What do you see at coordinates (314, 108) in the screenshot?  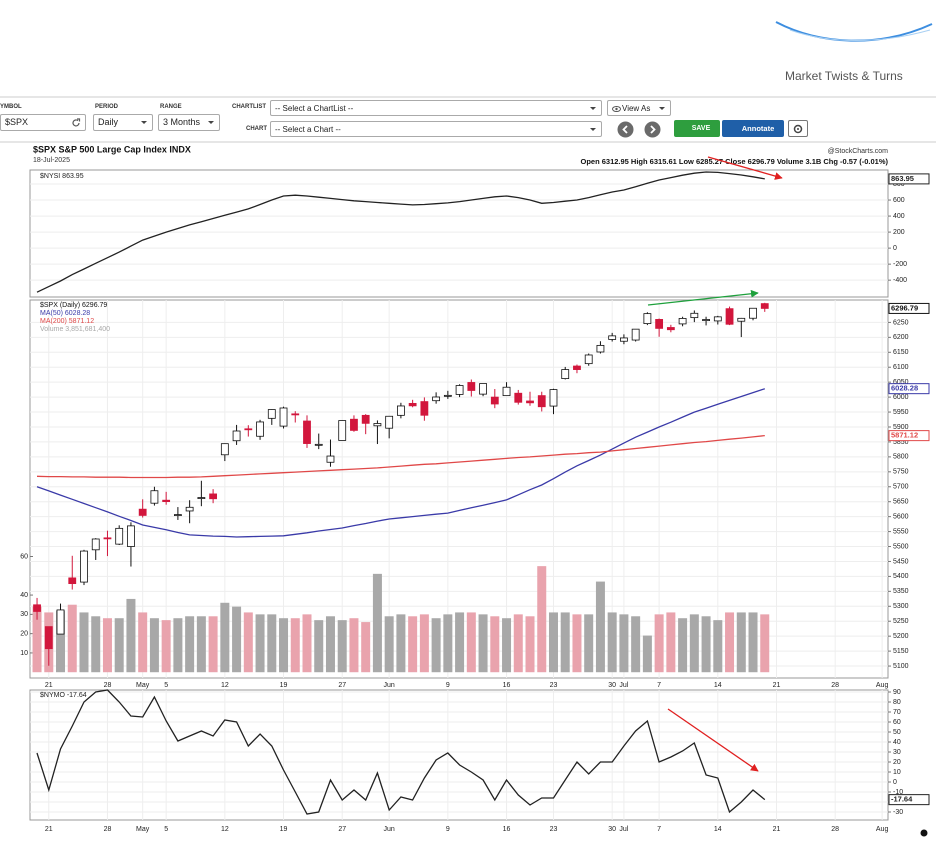 I see `chartlist-text: -- Select a ChartList --` at bounding box center [314, 108].